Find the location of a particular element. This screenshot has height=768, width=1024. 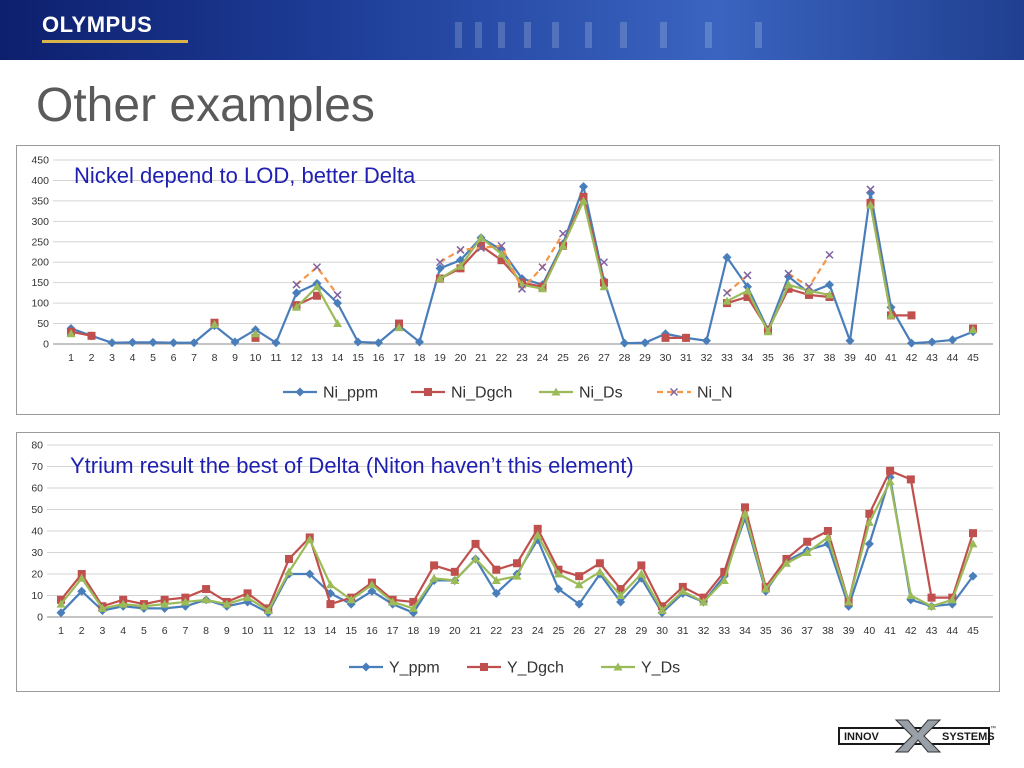

x-tick-label: 29 is located at coordinates (645, 358).